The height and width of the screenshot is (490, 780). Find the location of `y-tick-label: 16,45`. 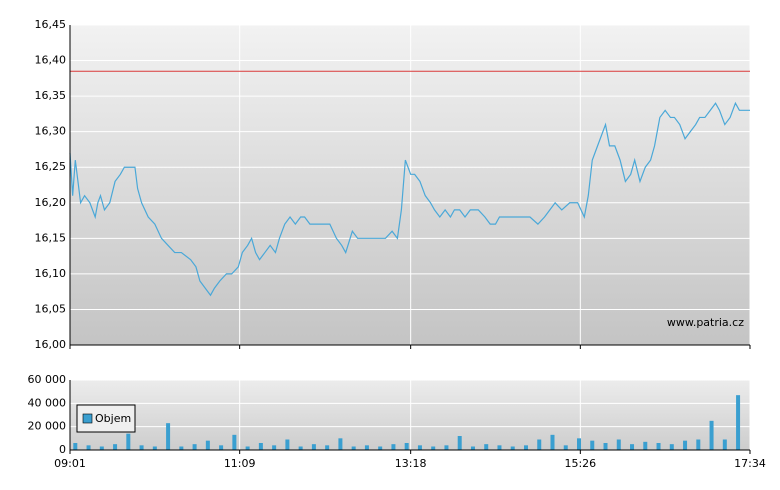

y-tick-label: 16,45 is located at coordinates (51, 24).